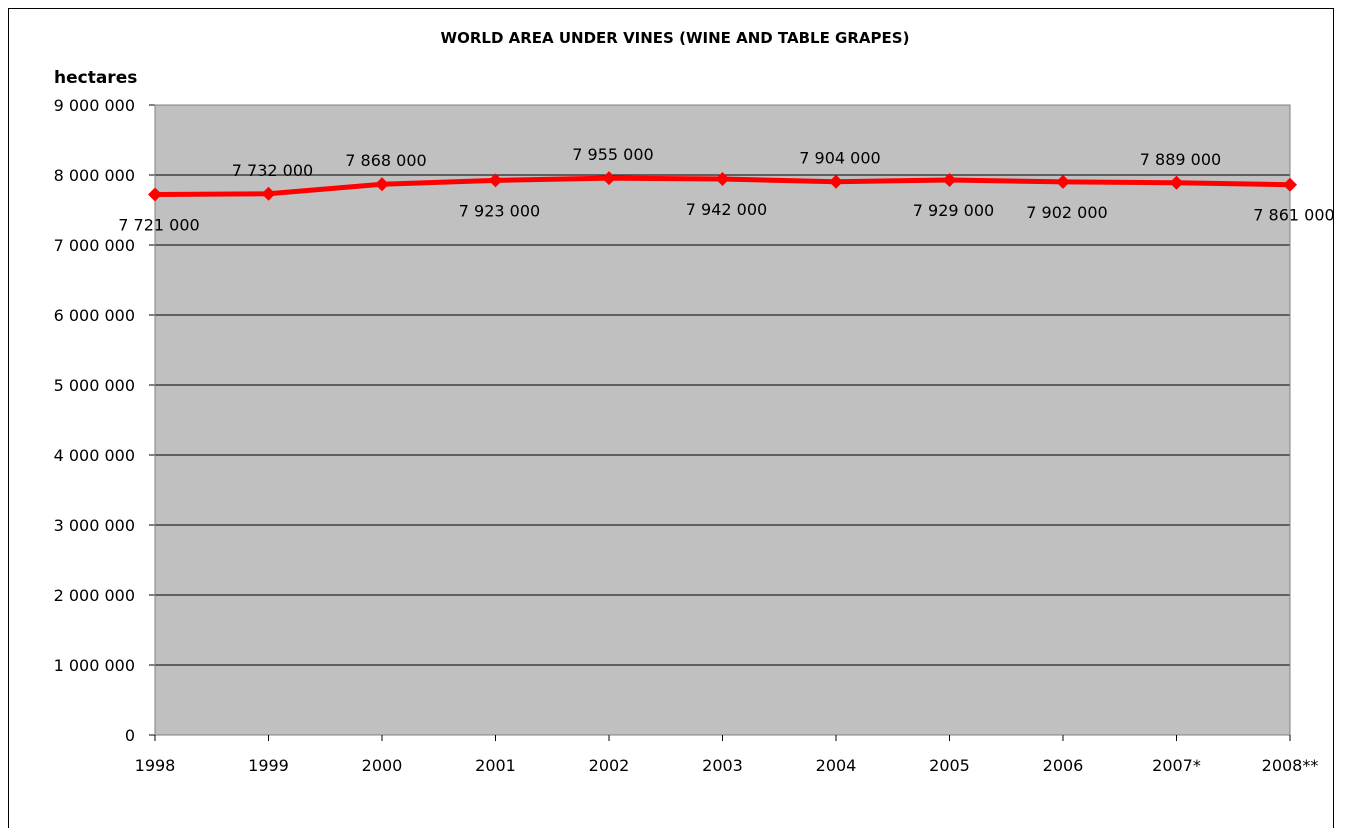 This screenshot has height=828, width=1346. What do you see at coordinates (499, 210) in the screenshot?
I see `data-label: 7 923 000` at bounding box center [499, 210].